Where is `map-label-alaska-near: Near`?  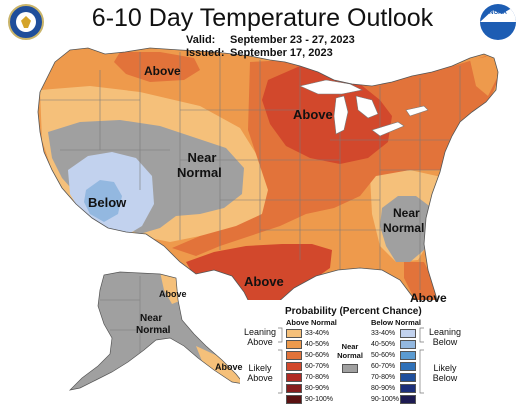
map-label-alaska-near: Near is located at coordinates (151, 318).